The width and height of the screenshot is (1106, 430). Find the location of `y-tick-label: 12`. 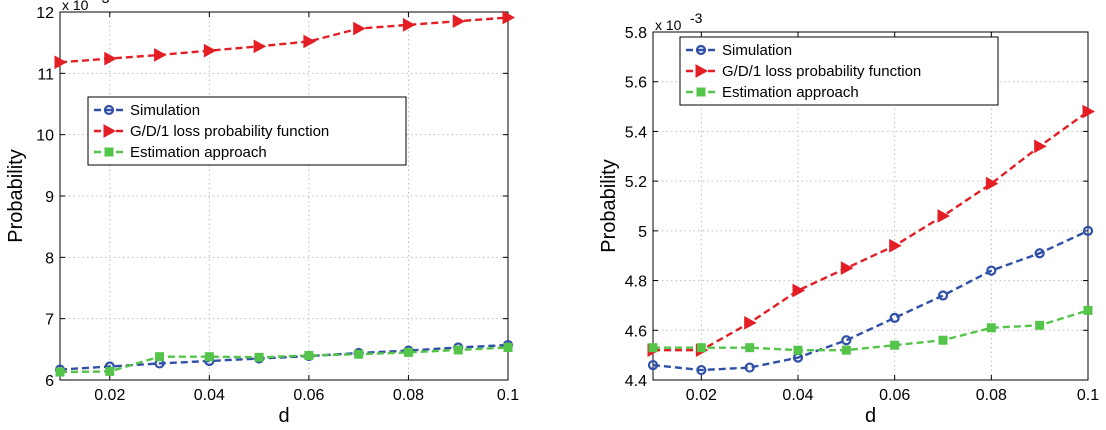

y-tick-label: 12 is located at coordinates (45, 13).